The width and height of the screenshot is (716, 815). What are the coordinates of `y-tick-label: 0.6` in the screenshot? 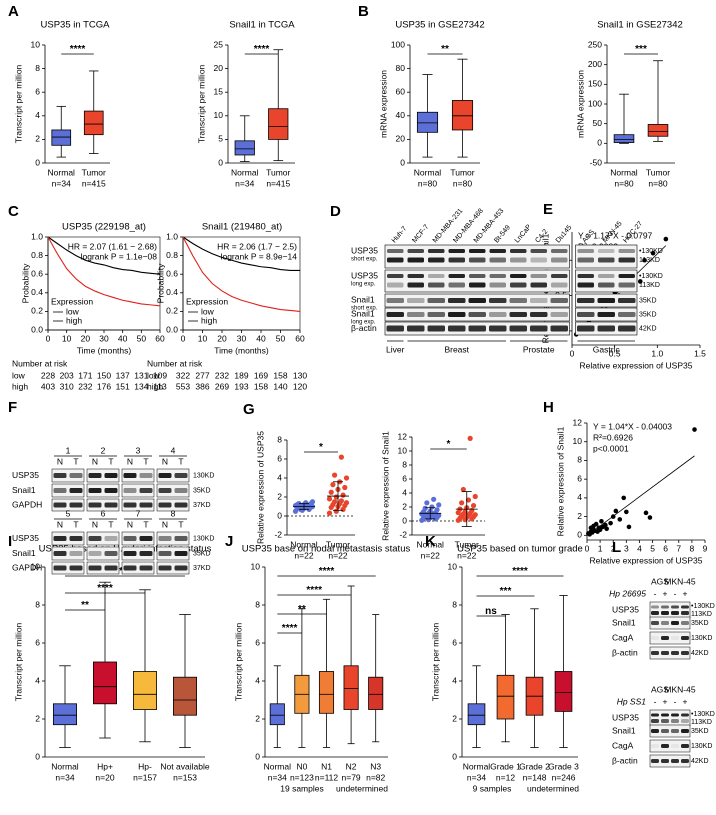 It's located at (172, 273).